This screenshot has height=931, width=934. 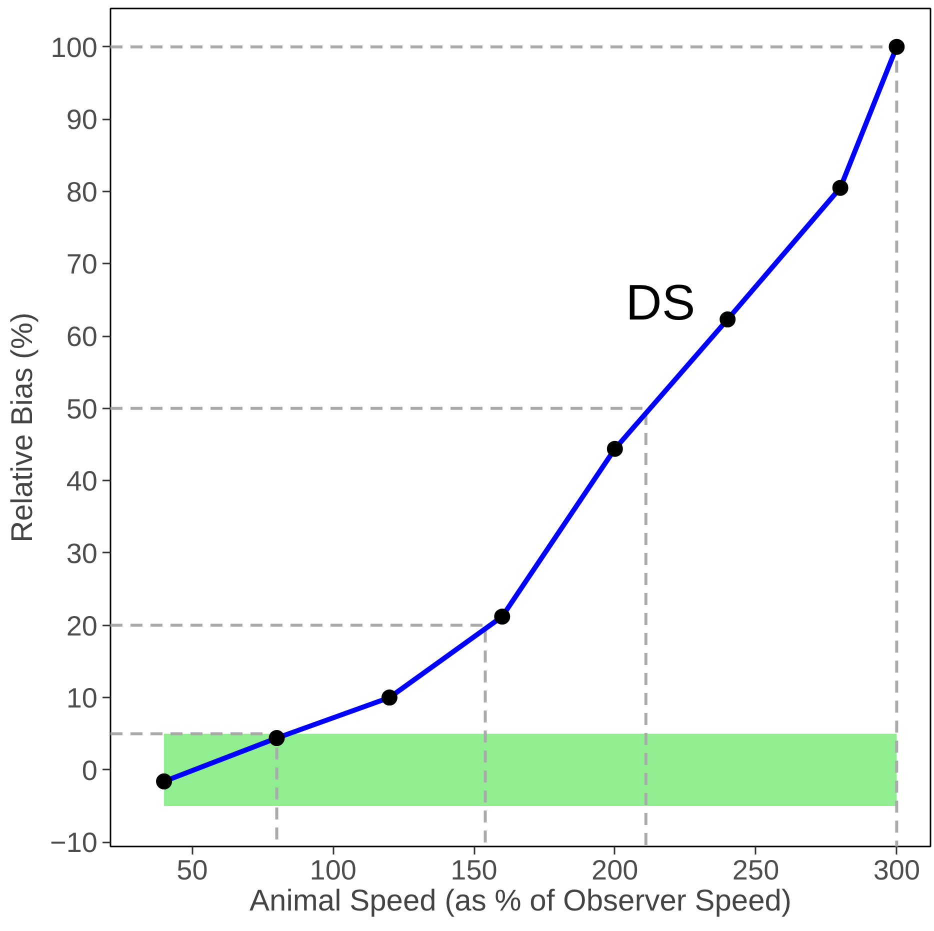 What do you see at coordinates (896, 870) in the screenshot?
I see `x-tick-label: 300` at bounding box center [896, 870].